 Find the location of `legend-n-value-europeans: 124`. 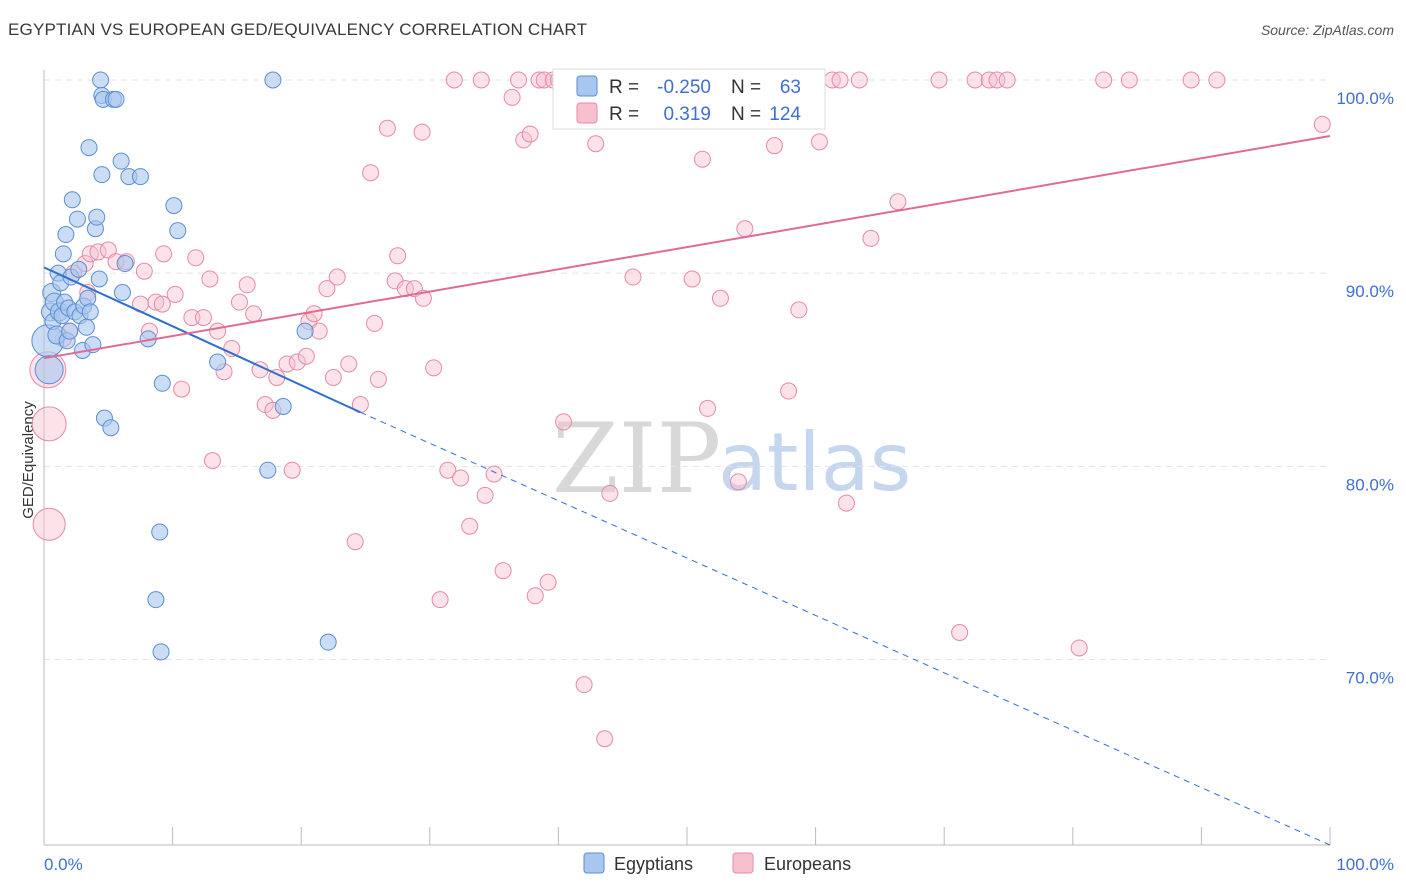

legend-n-value-europeans: 124 is located at coordinates (785, 114).